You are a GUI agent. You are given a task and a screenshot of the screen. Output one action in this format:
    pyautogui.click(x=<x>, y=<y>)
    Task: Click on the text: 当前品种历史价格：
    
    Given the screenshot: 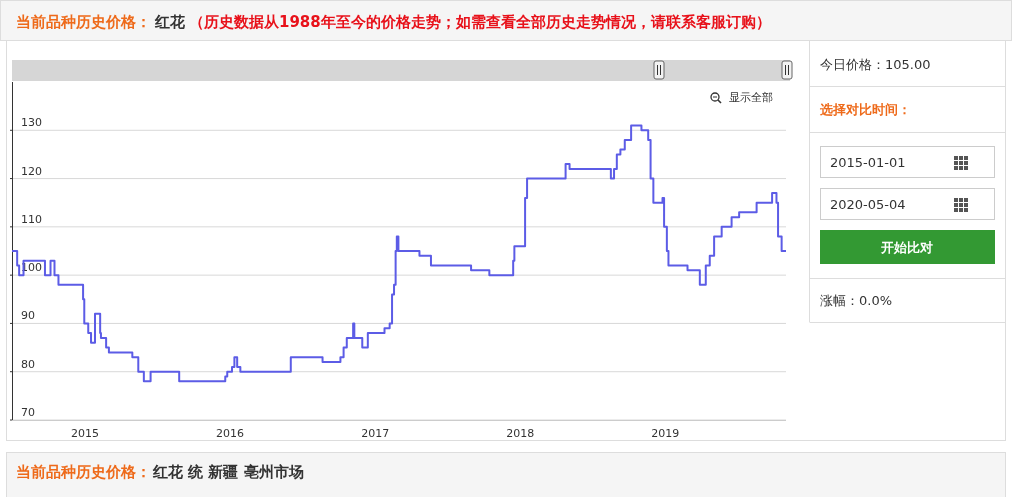 What is the action you would take?
    pyautogui.click(x=83, y=472)
    